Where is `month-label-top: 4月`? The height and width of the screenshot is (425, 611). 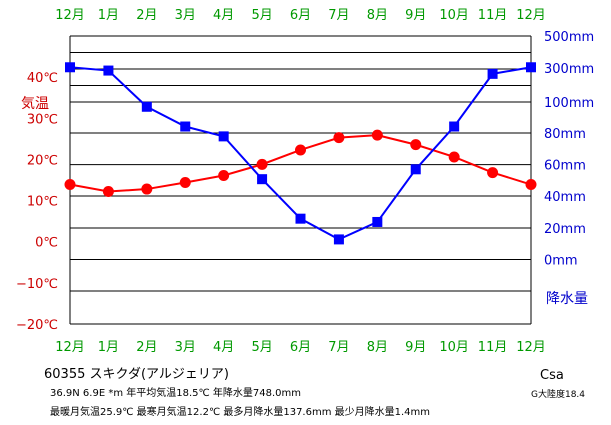
month-label-top: 4月 is located at coordinates (223, 15).